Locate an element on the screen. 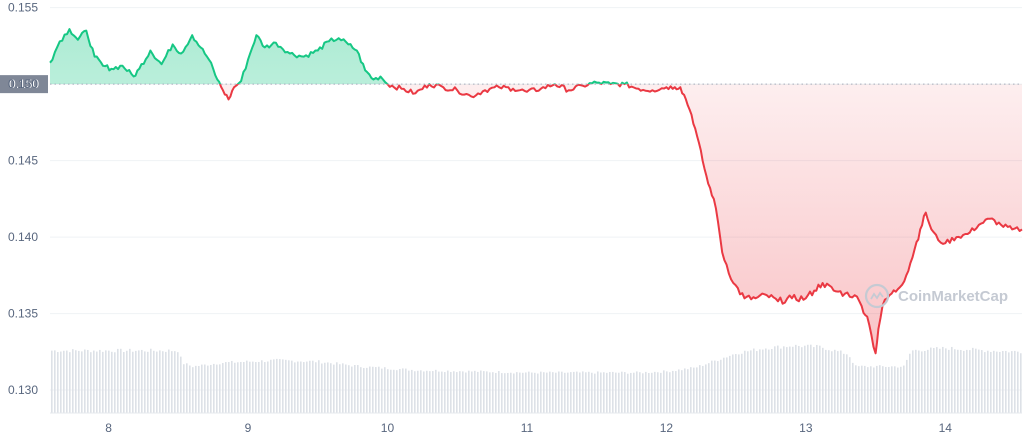  x-tick-label: 8 is located at coordinates (108, 428).